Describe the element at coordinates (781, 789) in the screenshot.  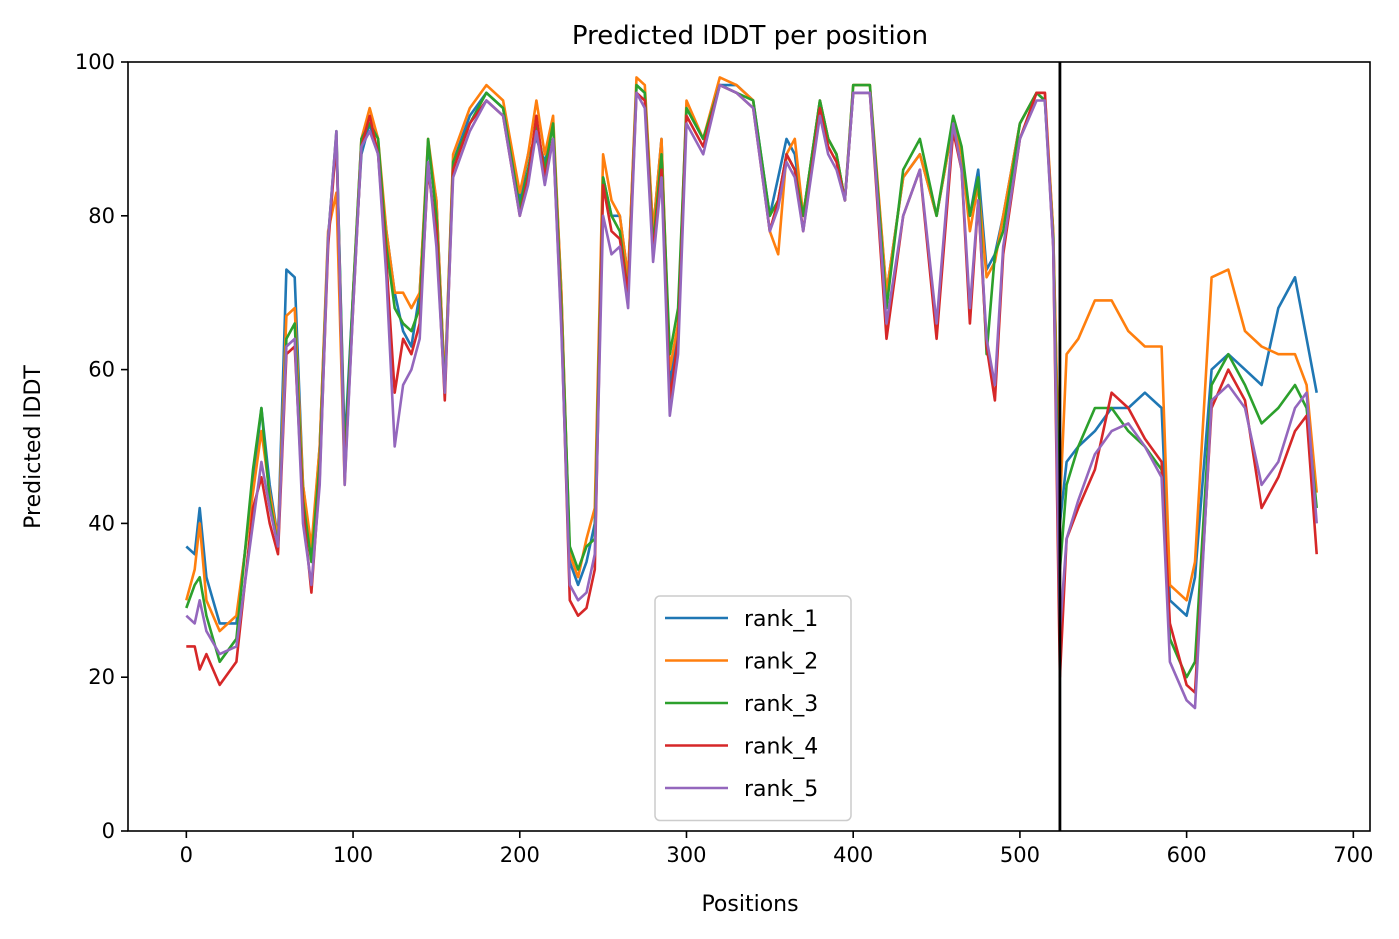
I see `legend-label-rank_5: rank_5` at that location.